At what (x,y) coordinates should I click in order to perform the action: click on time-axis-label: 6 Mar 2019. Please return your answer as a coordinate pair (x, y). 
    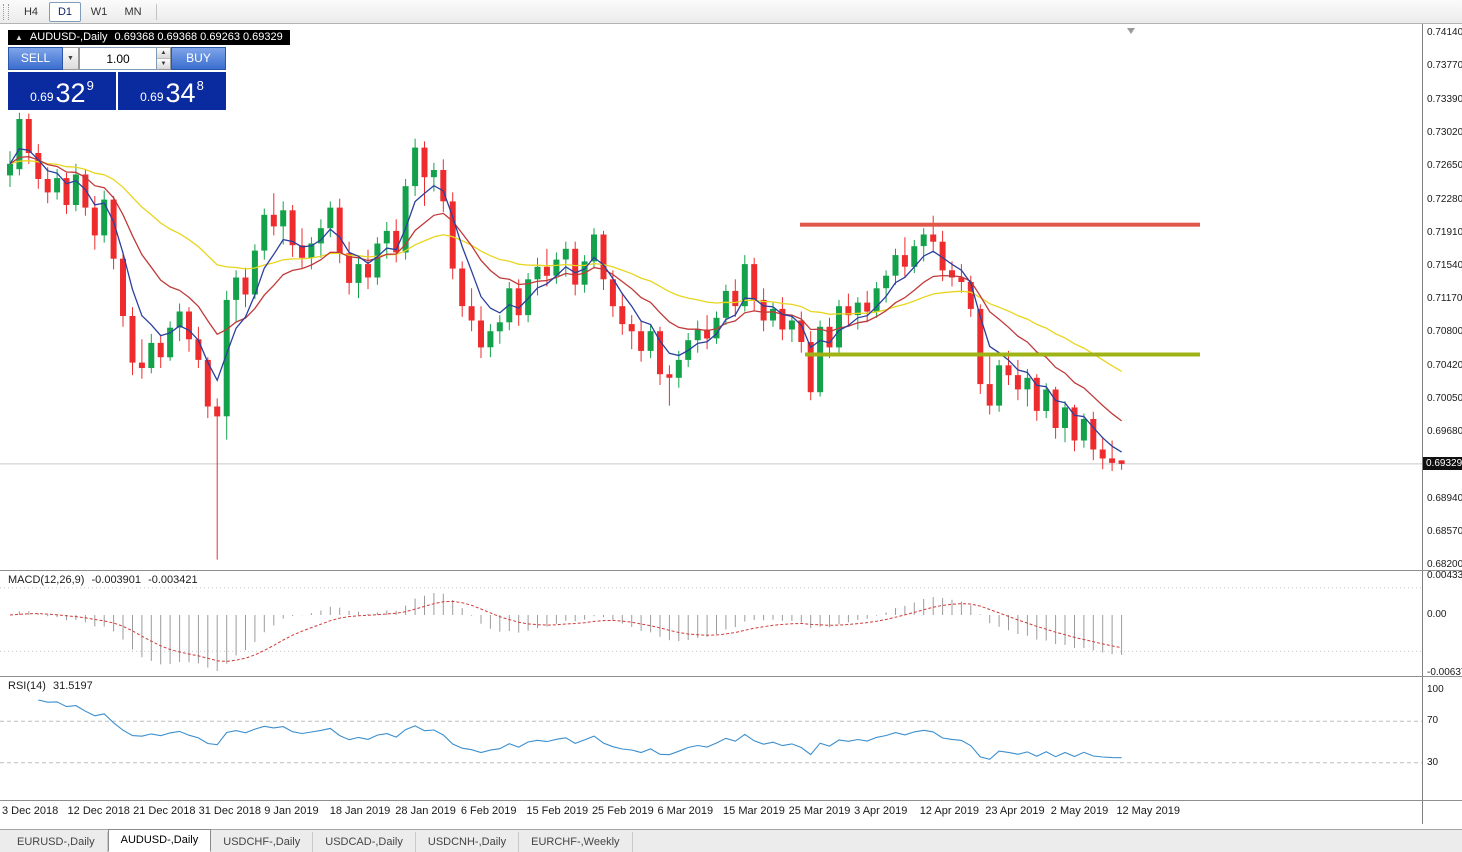
    Looking at the image, I should click on (685, 811).